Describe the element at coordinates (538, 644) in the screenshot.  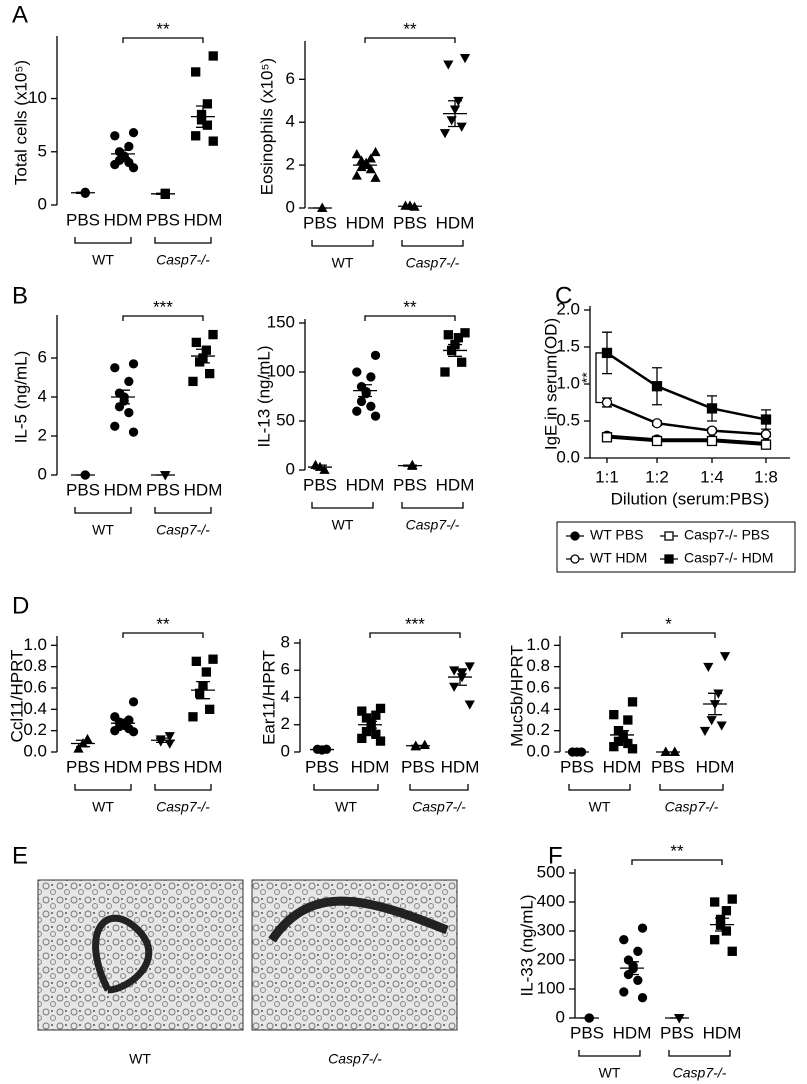
I see `y-tick-label: 1.0` at that location.